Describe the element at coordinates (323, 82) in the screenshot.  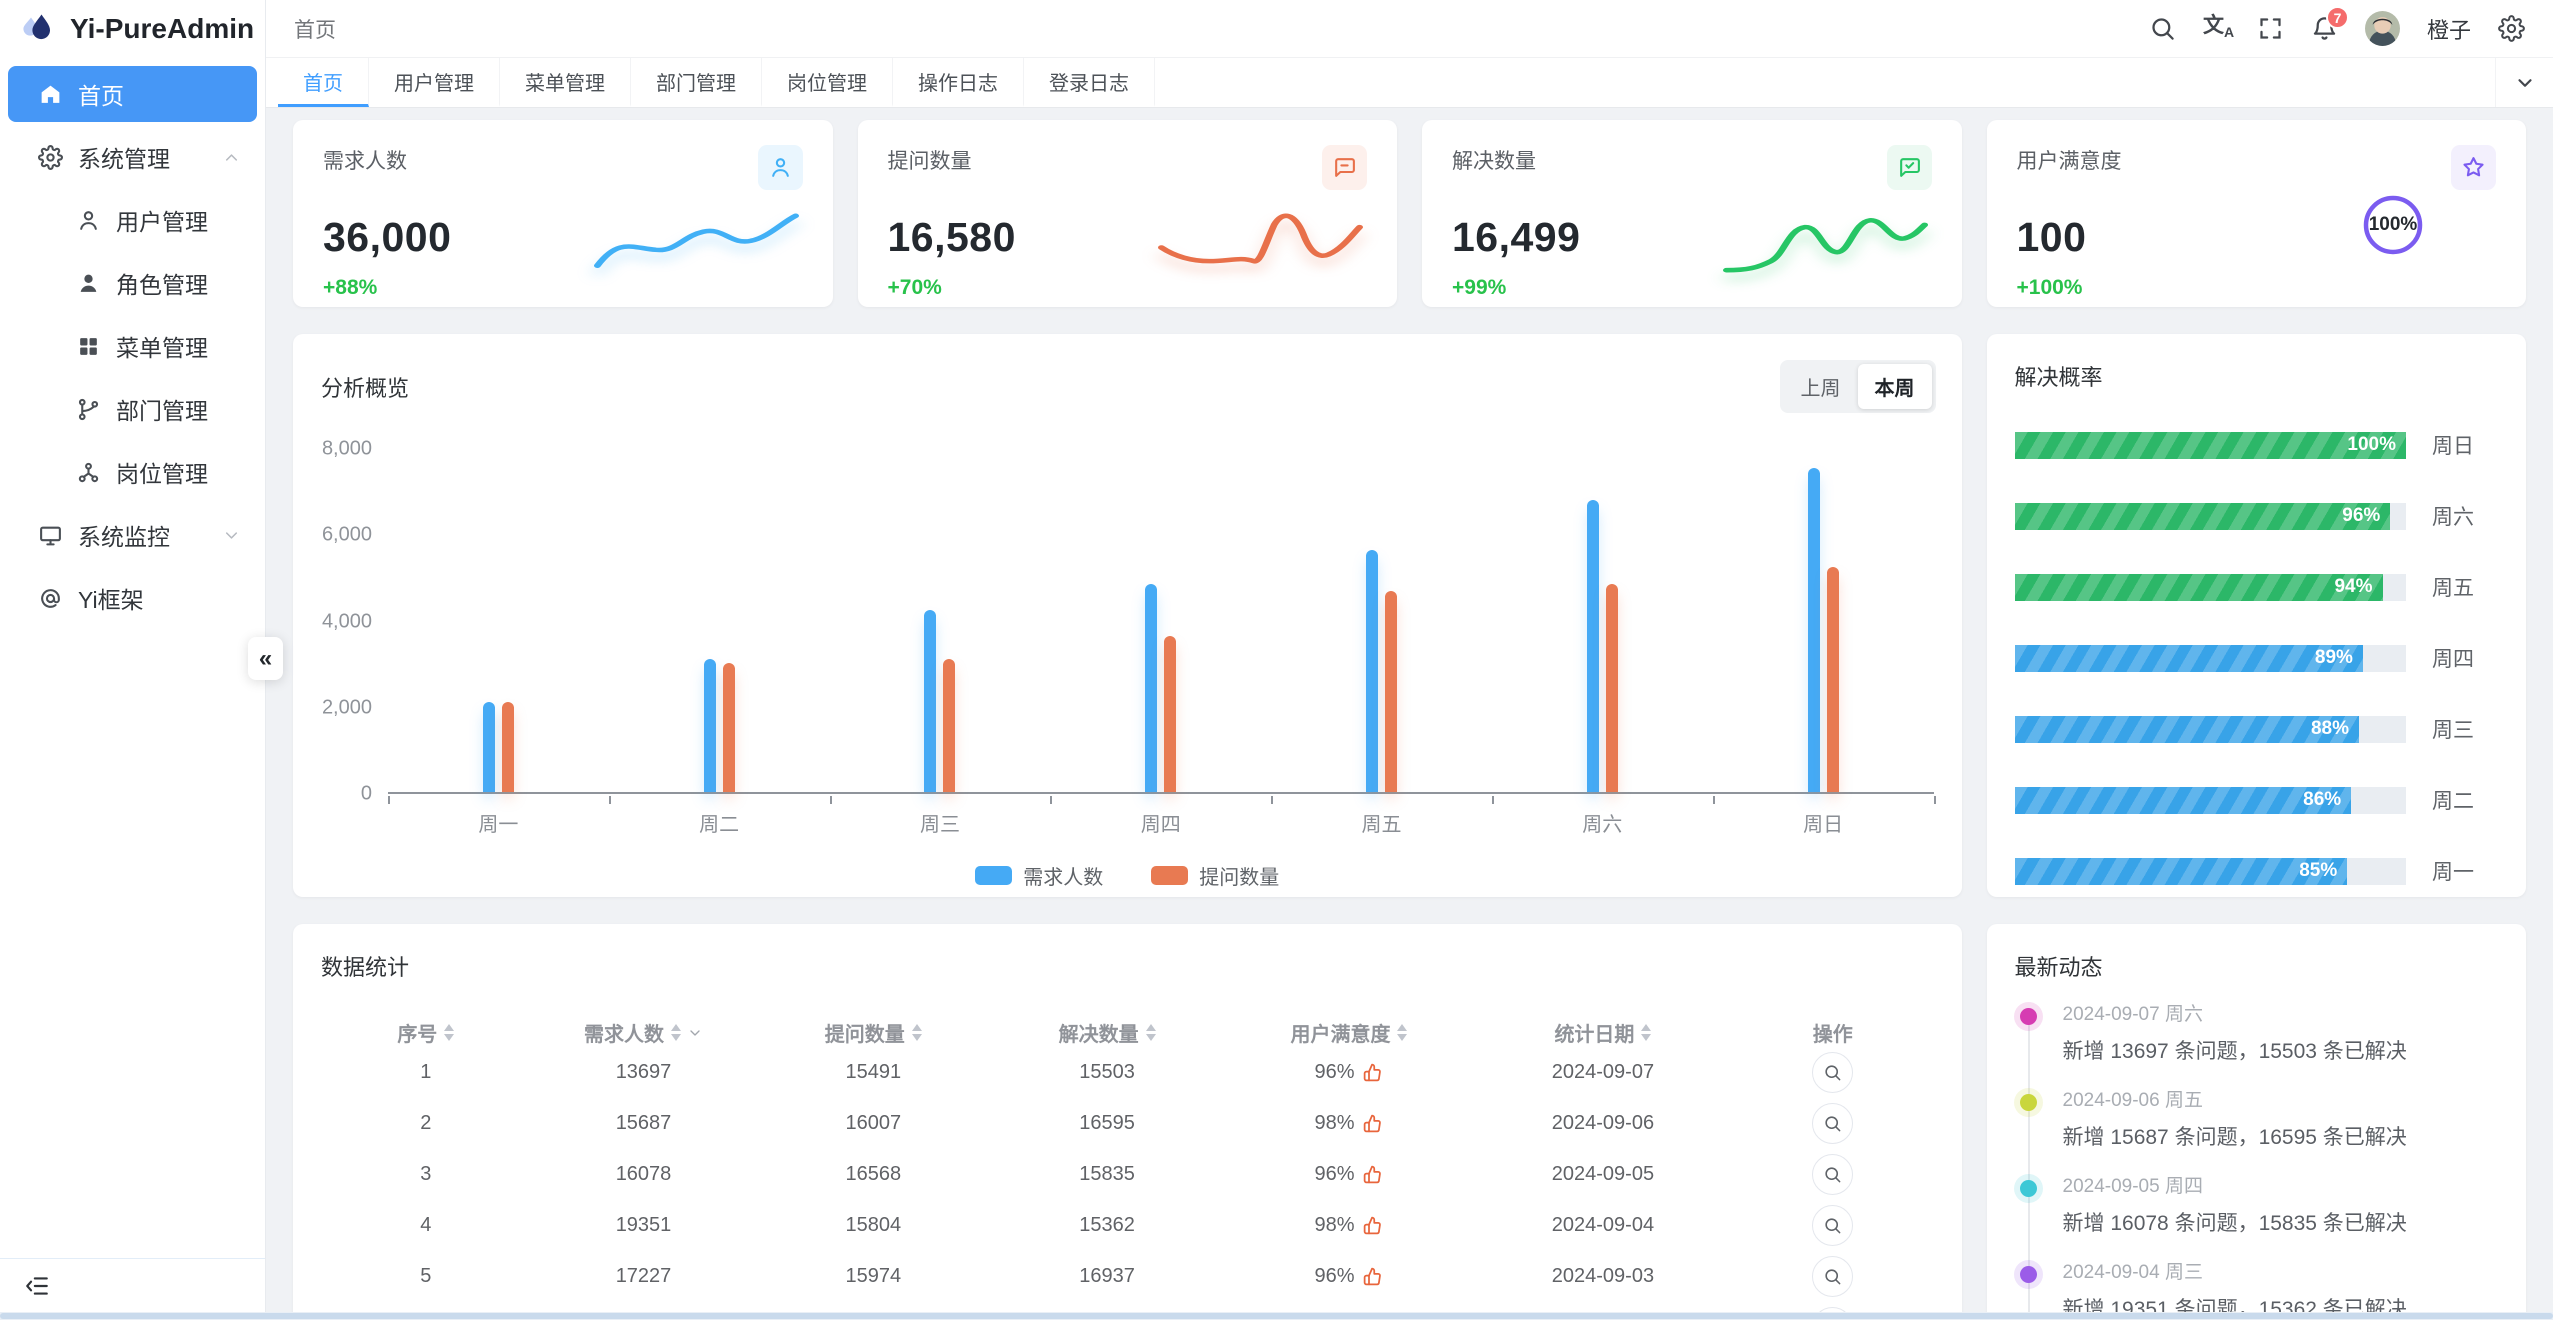
I see `tab-首页: 首页` at that location.